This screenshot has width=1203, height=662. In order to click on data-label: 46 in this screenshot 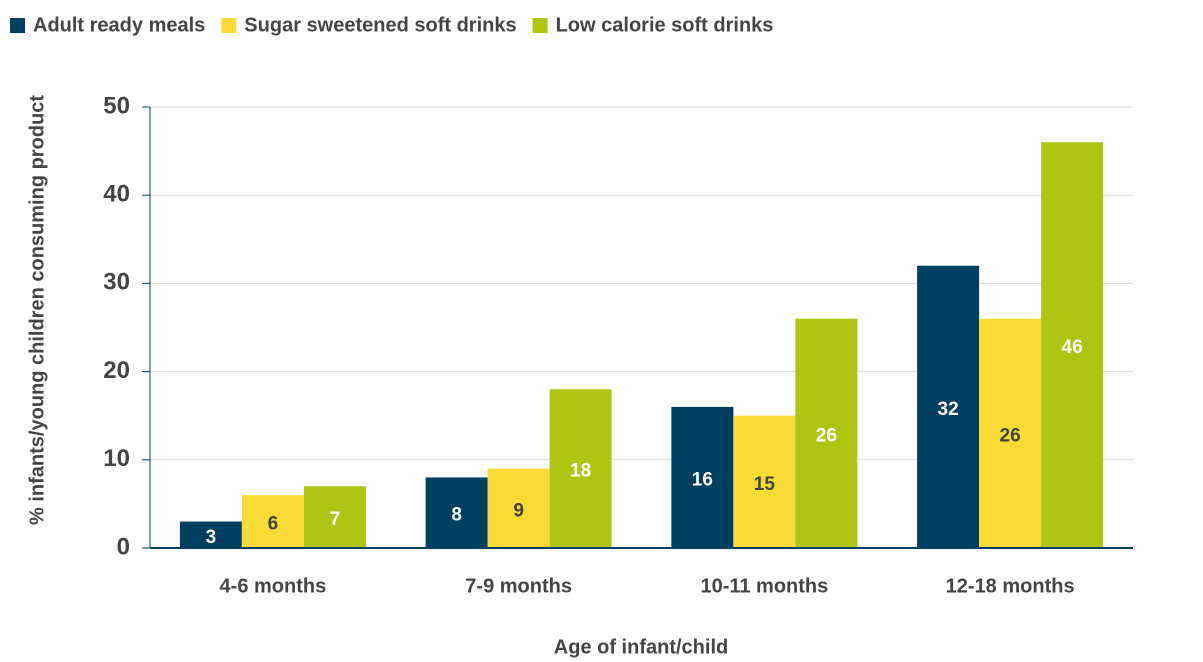, I will do `click(1072, 347)`.